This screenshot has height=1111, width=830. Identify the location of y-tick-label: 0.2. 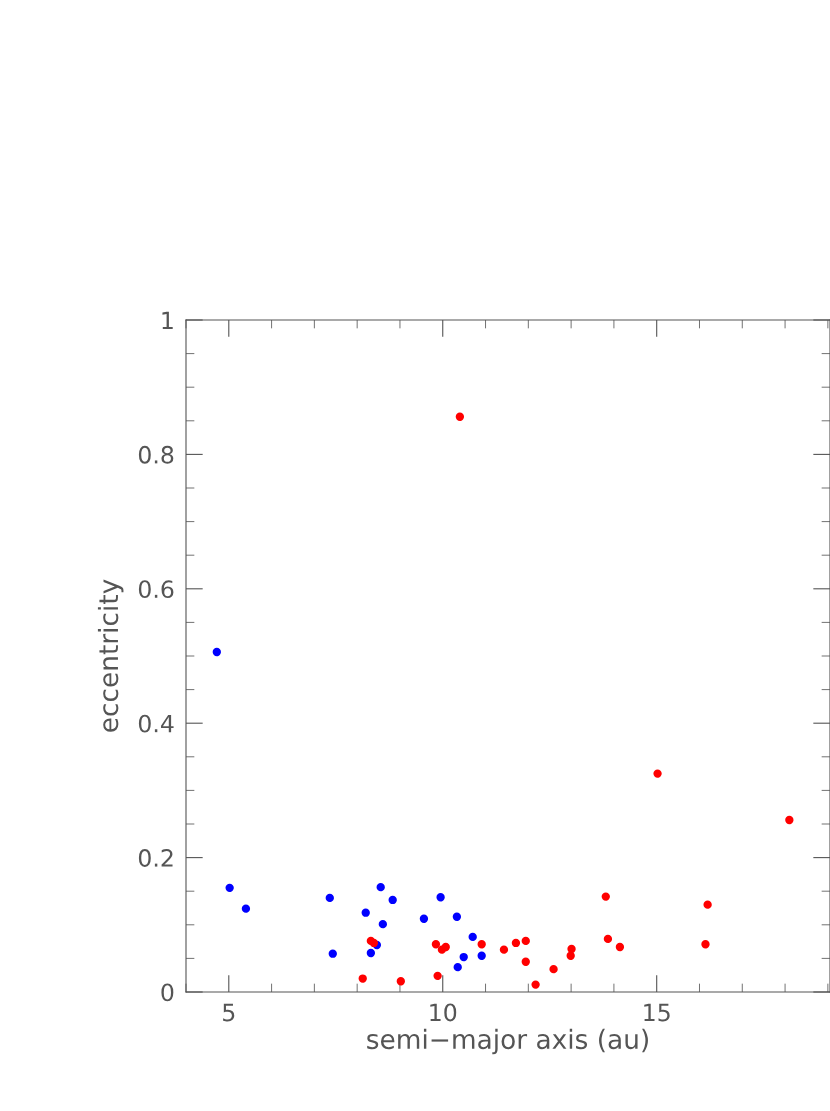
(155, 858).